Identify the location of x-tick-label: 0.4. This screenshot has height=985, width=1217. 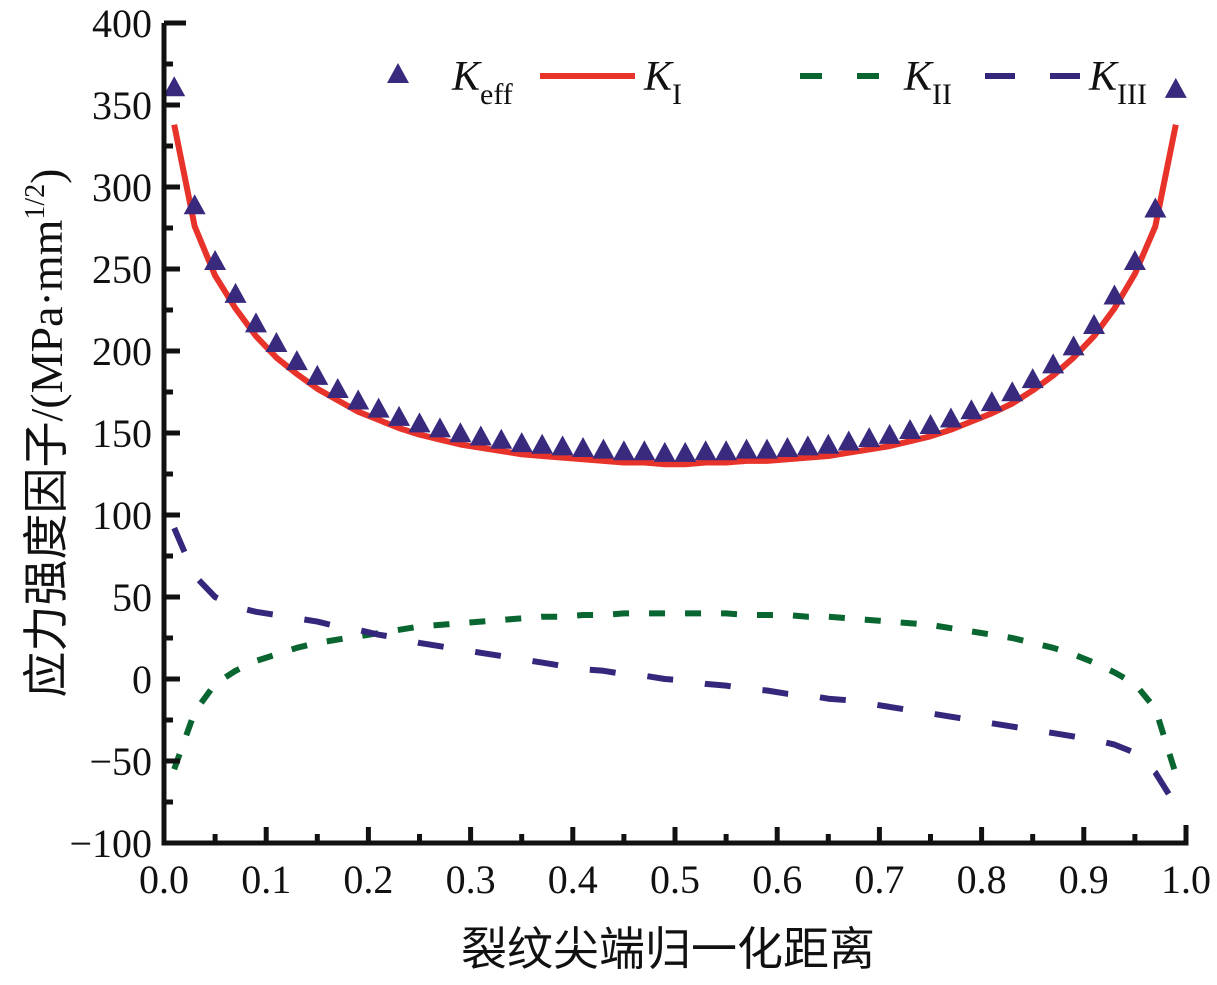
(573, 879).